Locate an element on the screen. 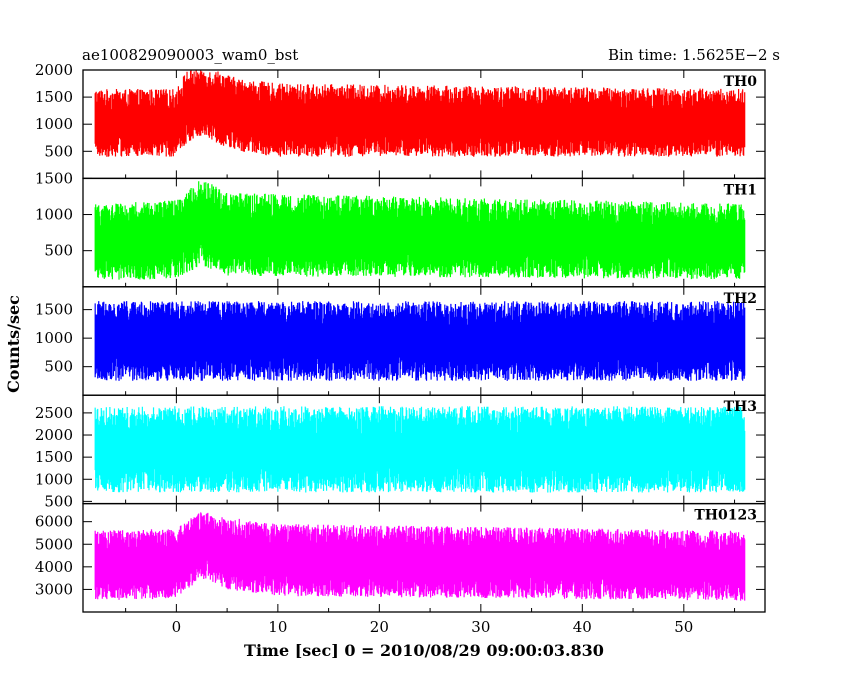  series-th3 is located at coordinates (420, 449).